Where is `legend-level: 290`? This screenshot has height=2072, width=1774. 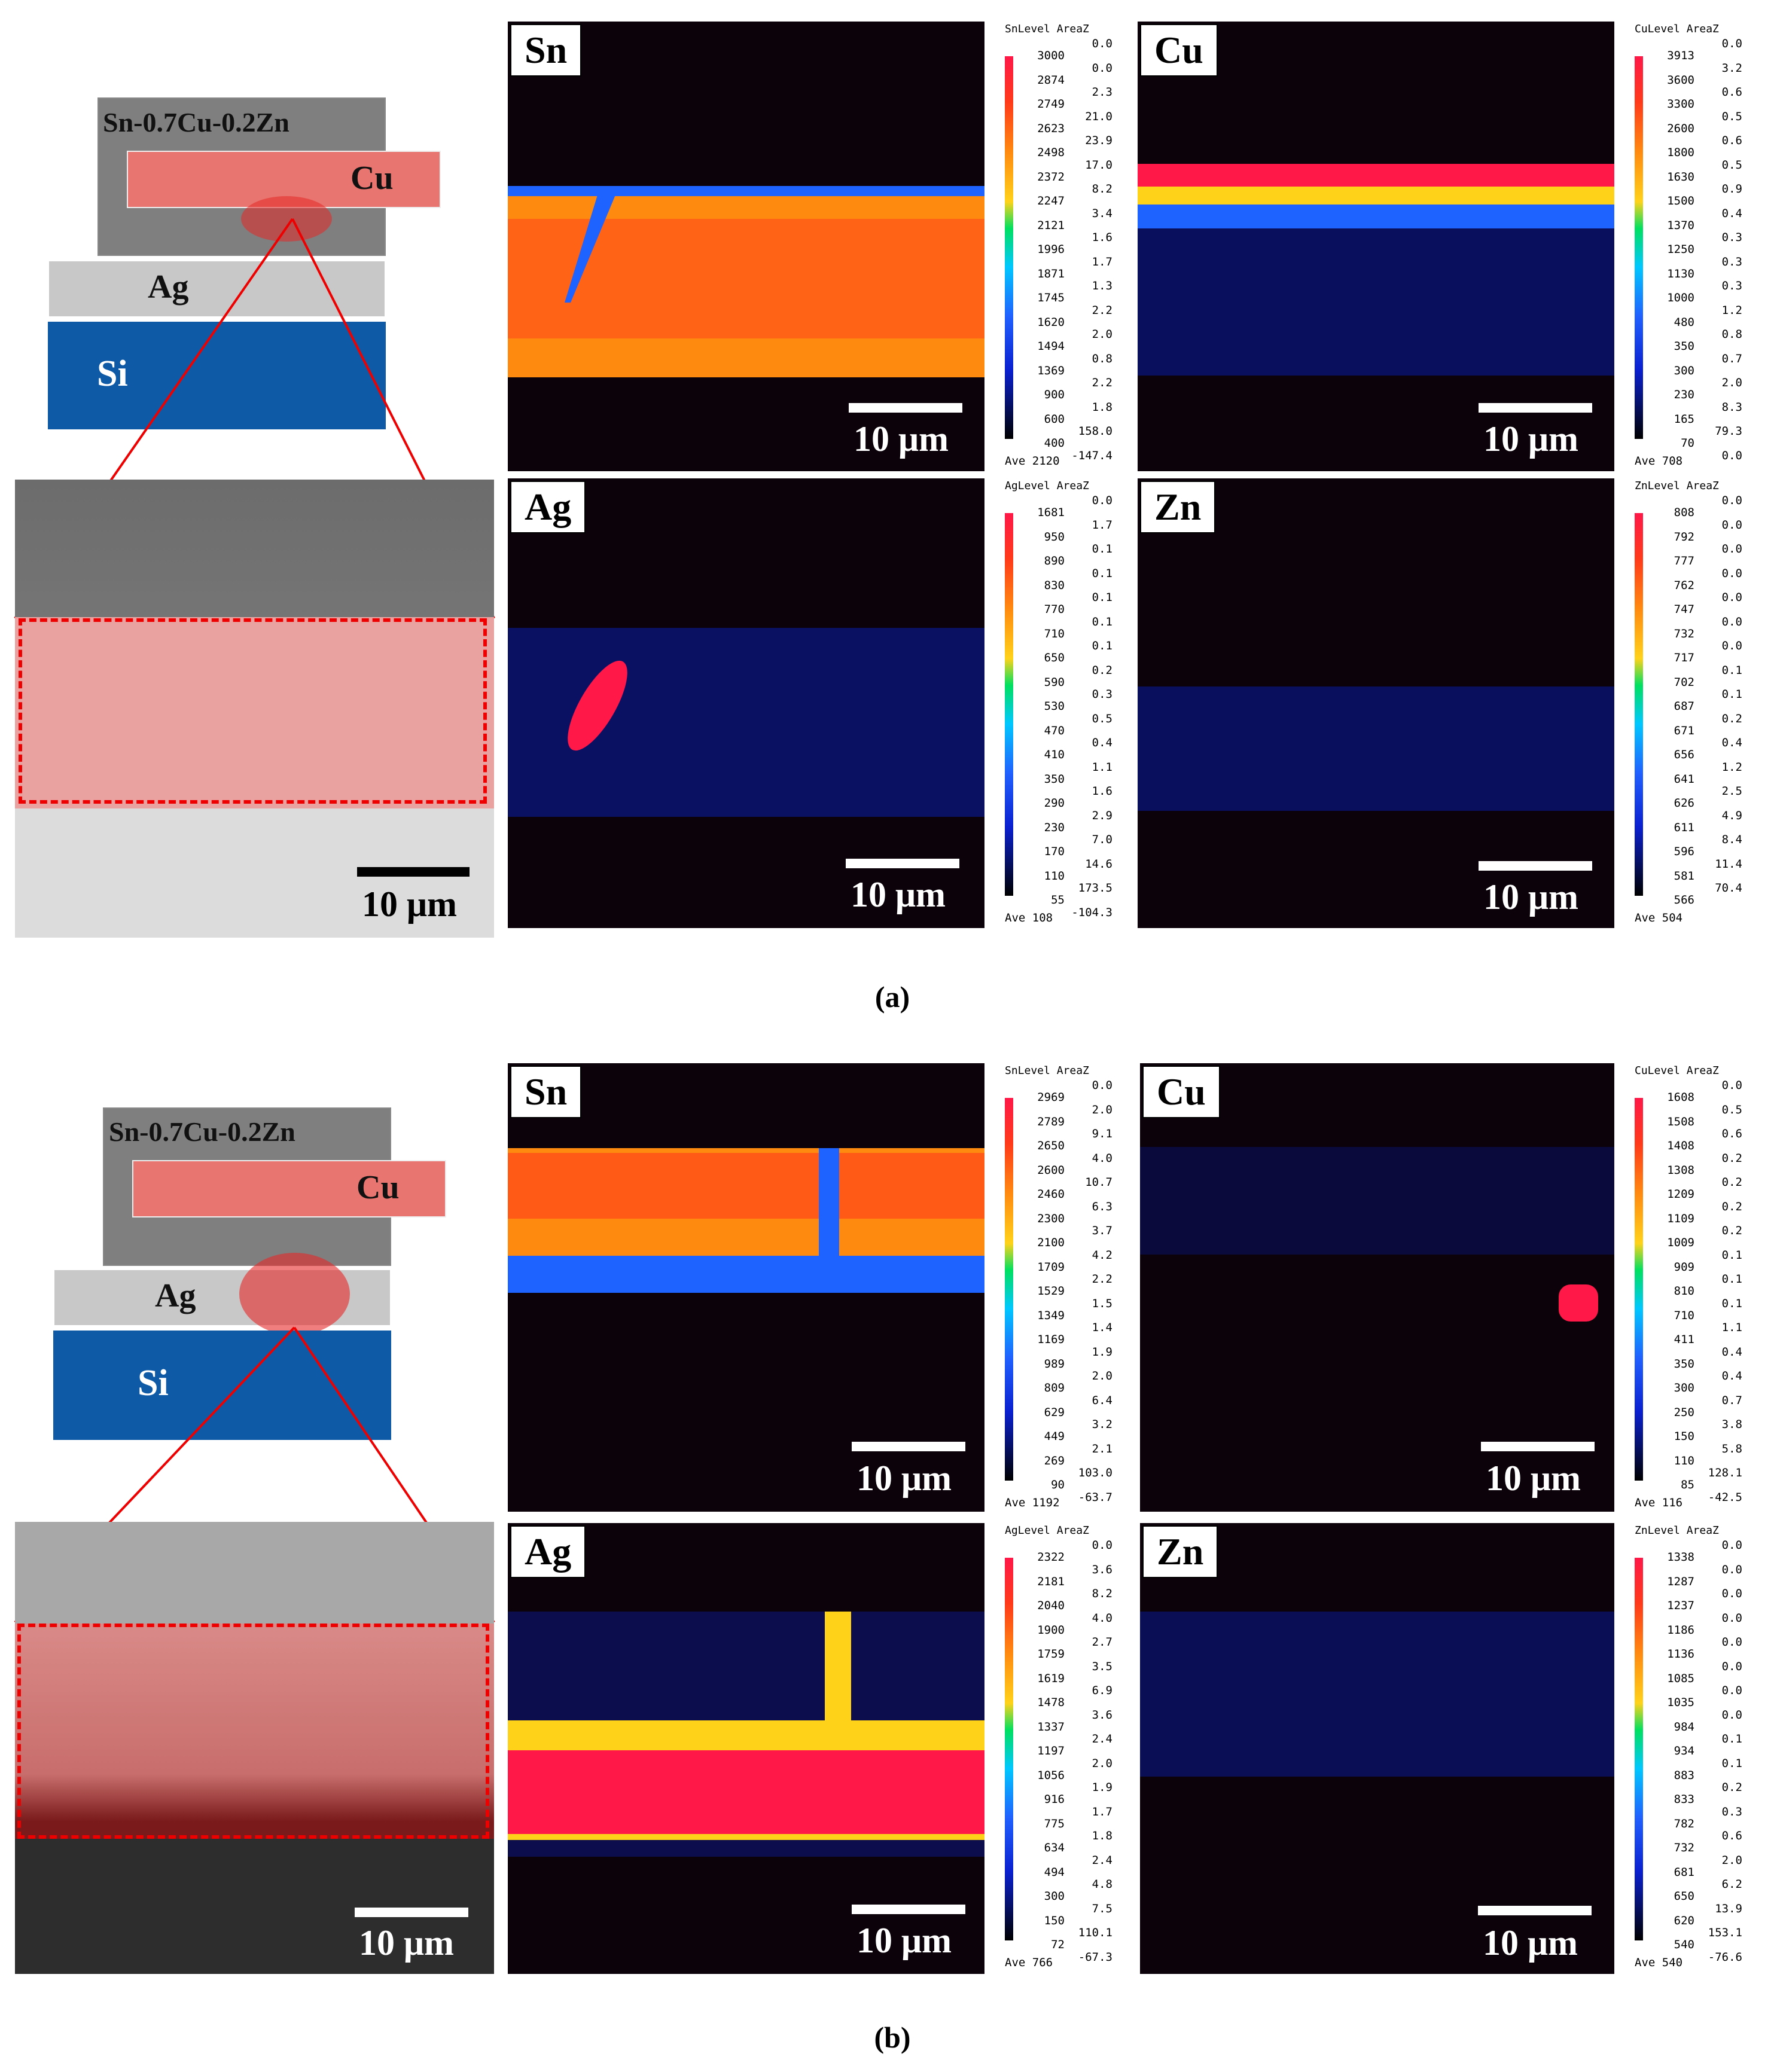 legend-level: 290 is located at coordinates (1054, 803).